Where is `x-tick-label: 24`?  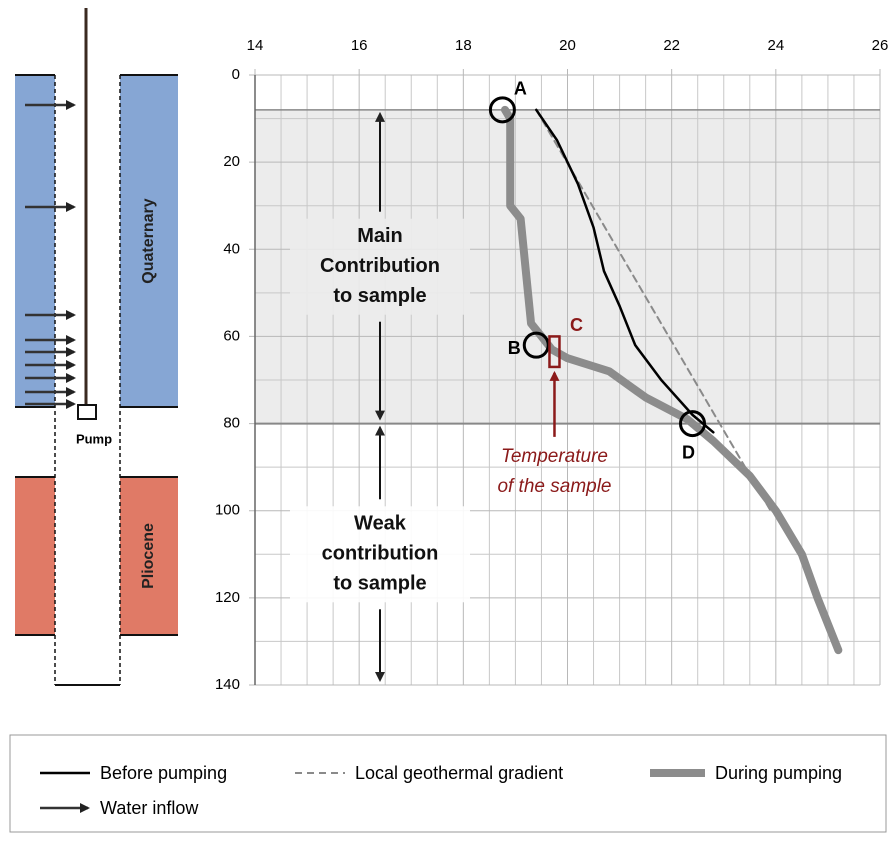 x-tick-label: 24 is located at coordinates (775, 45).